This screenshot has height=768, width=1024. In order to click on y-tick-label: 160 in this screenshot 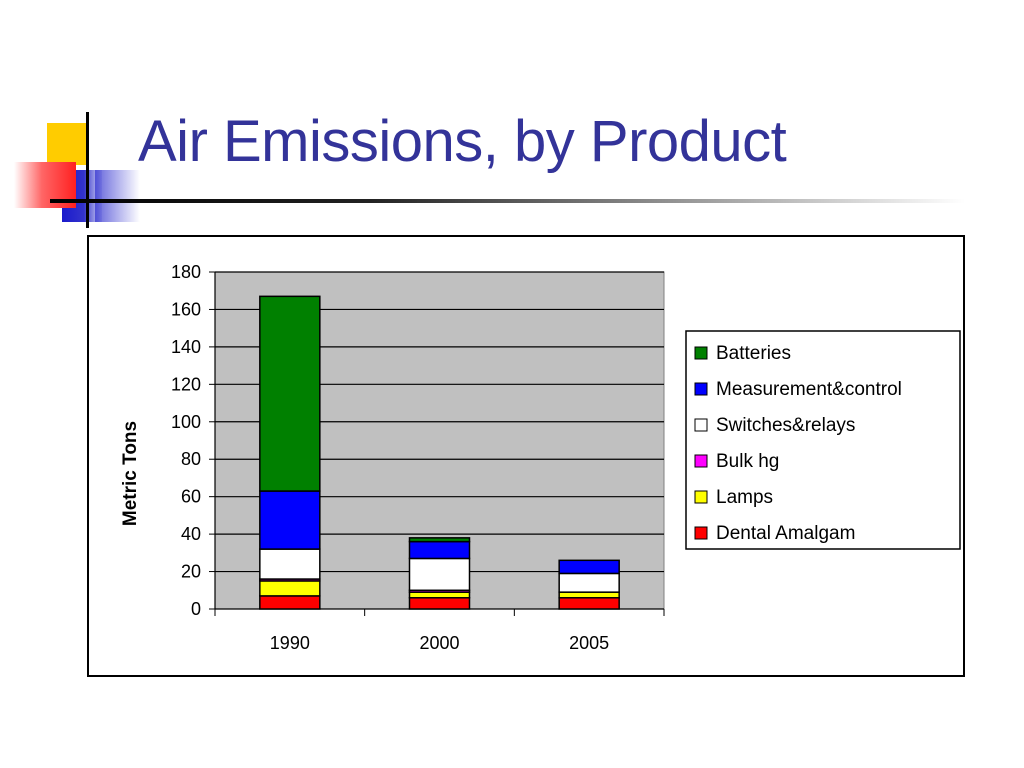, I will do `click(186, 309)`.